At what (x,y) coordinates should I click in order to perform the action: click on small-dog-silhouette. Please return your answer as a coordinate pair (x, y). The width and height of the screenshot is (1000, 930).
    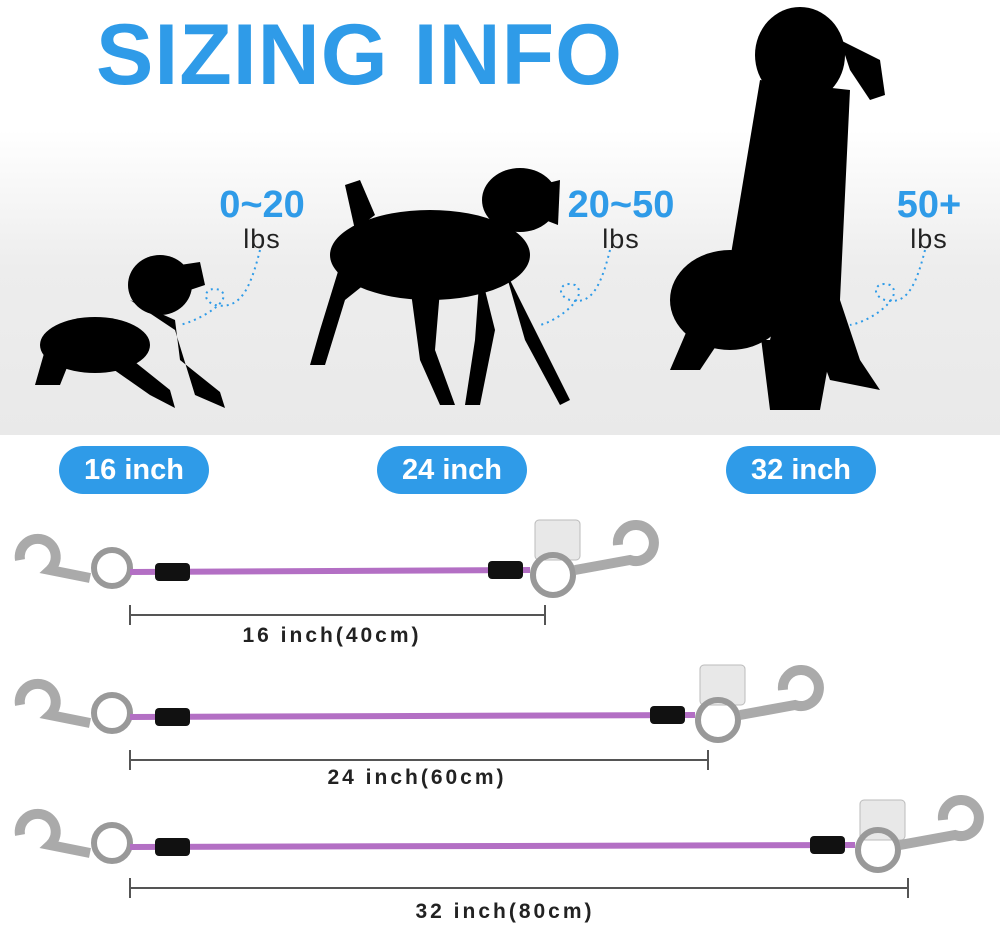
    Looking at the image, I should click on (130, 331).